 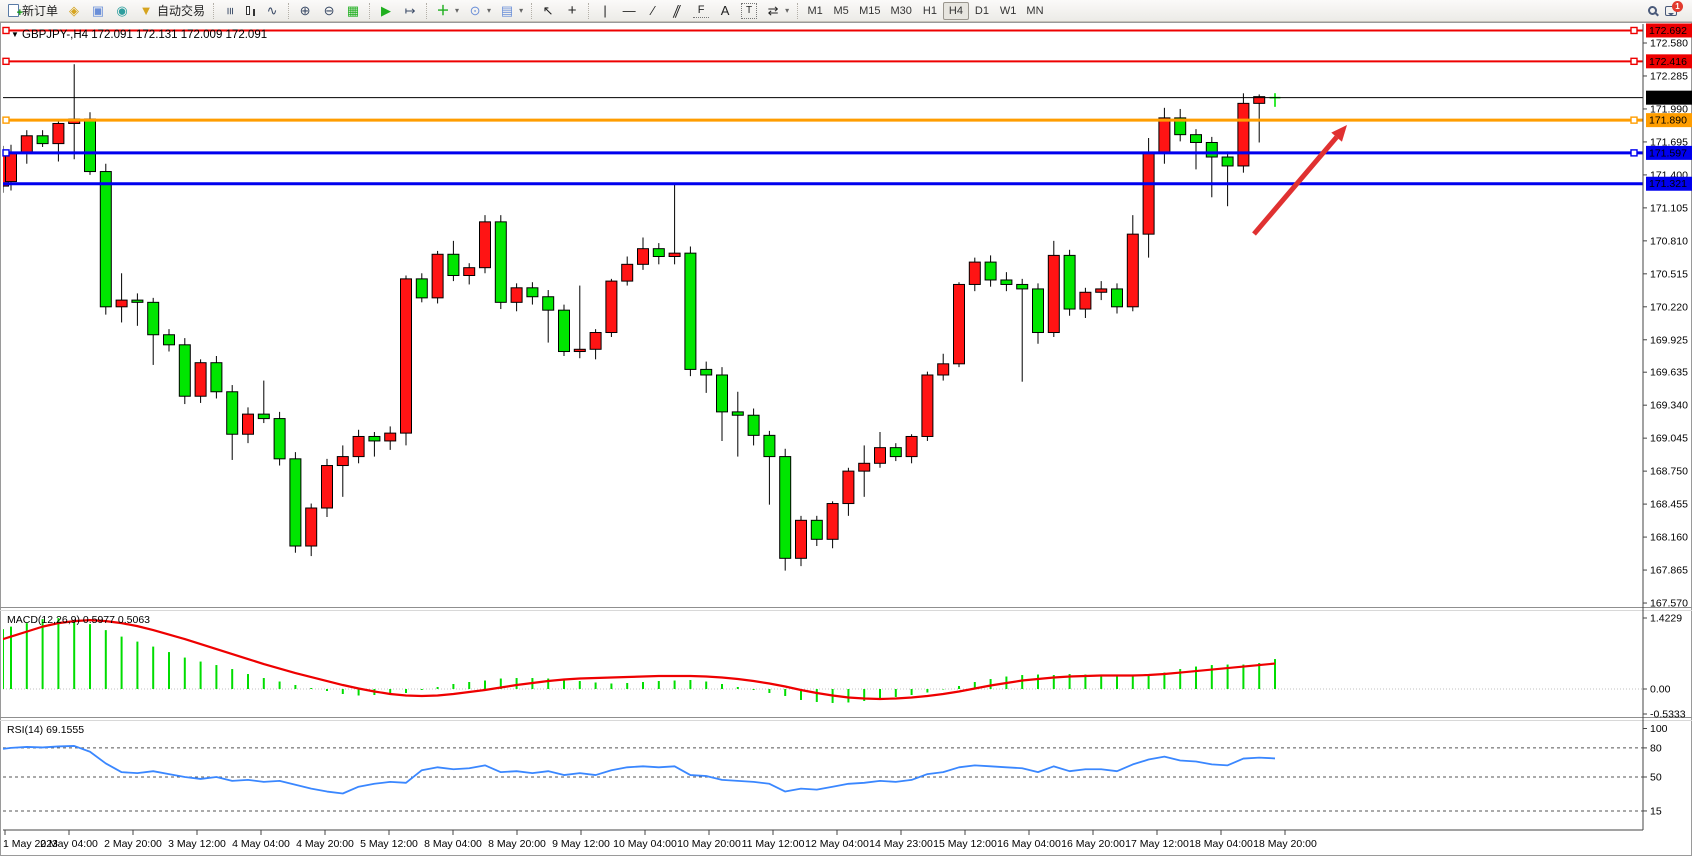 I want to click on price-tick-label: 169.045, so click(x=1669, y=439).